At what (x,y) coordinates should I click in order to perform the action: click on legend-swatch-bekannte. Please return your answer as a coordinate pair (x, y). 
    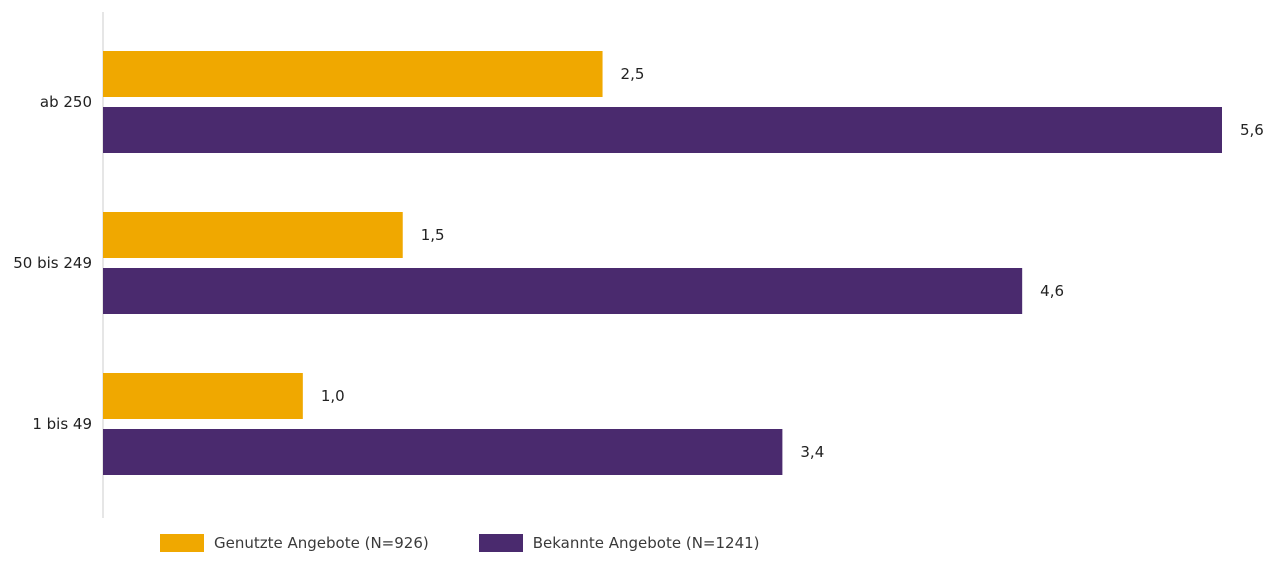
    Looking at the image, I should click on (500, 543).